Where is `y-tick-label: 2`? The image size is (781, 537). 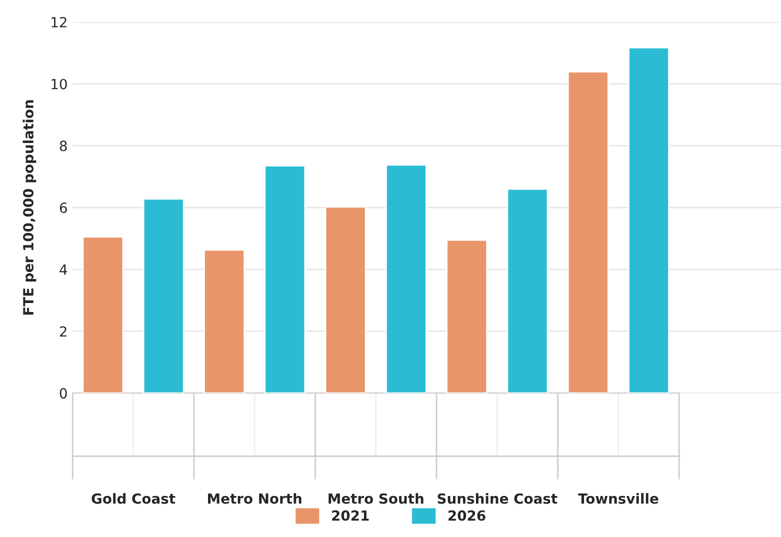
y-tick-label: 2 is located at coordinates (63, 331).